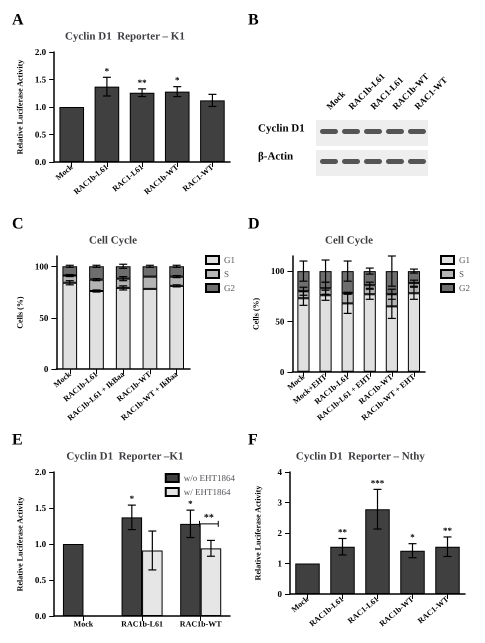  I want to click on y-tick-label: 3, so click(280, 503).